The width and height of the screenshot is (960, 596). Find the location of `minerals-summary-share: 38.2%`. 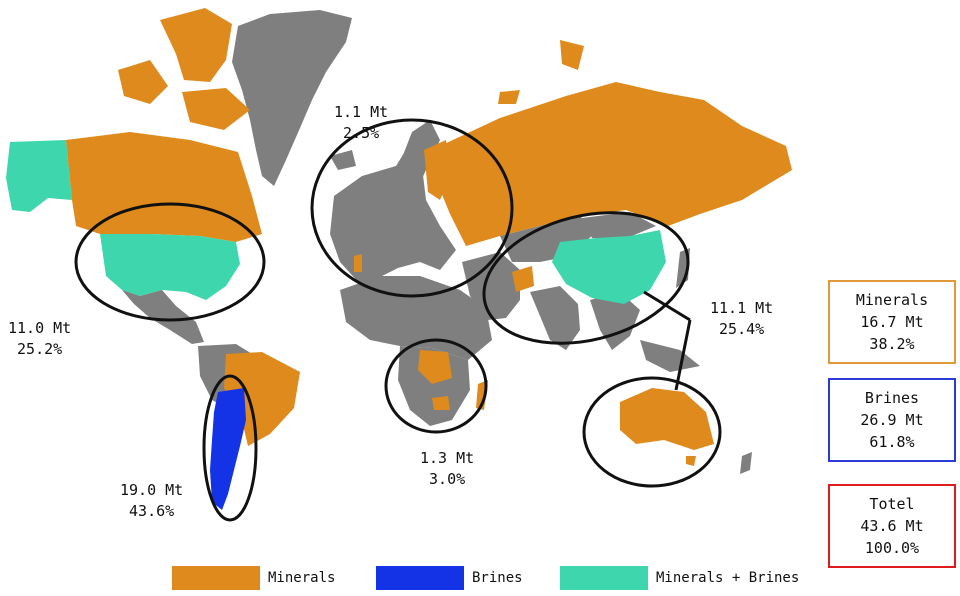

minerals-summary-share: 38.2% is located at coordinates (892, 344).